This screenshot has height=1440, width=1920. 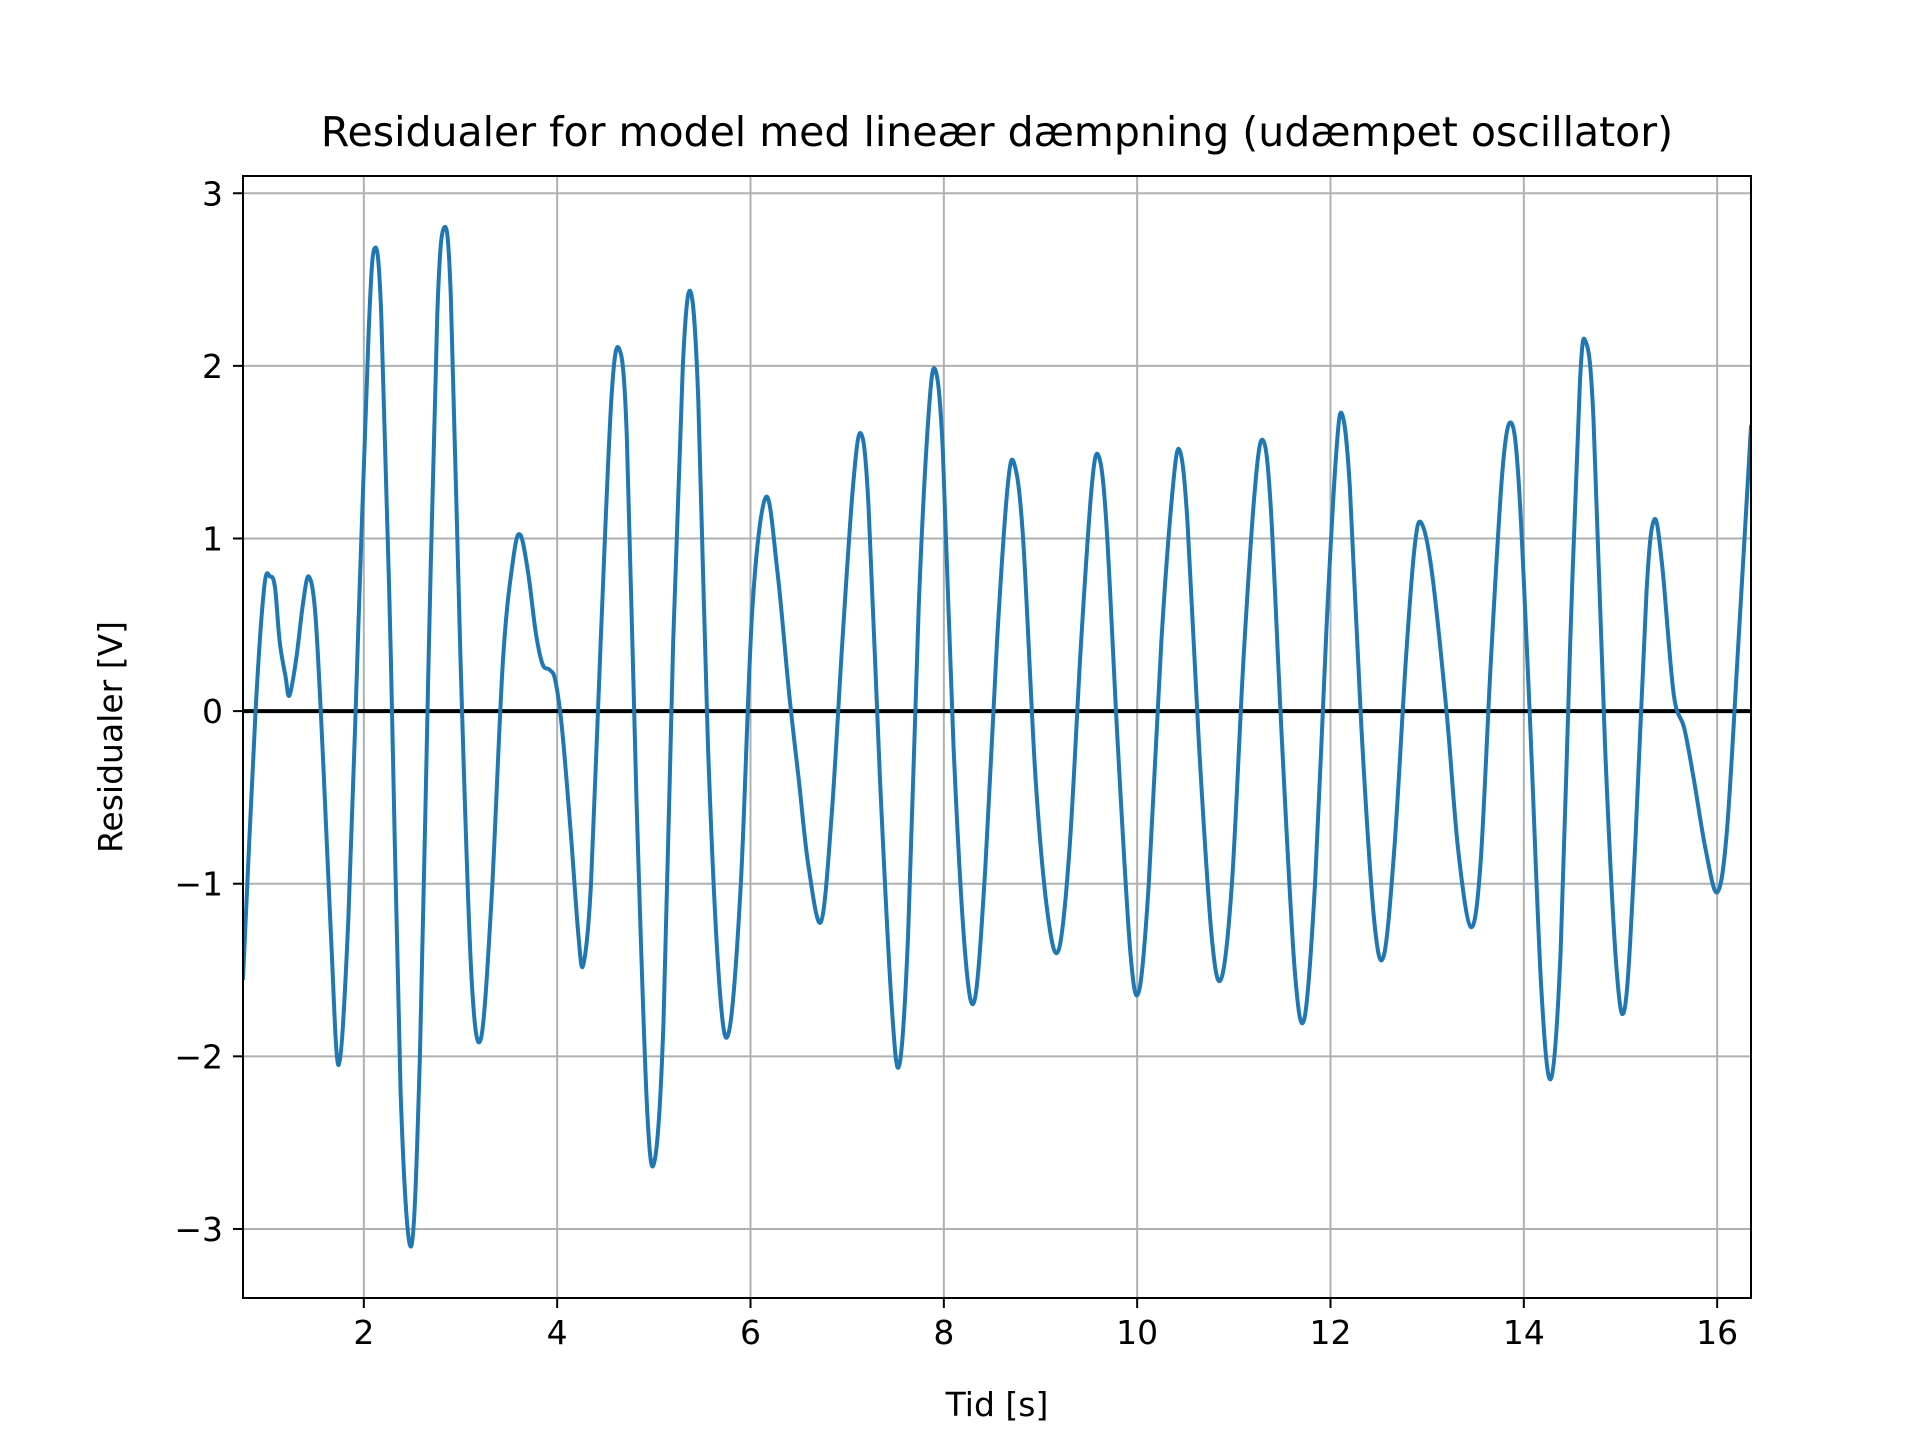 What do you see at coordinates (1524, 1332) in the screenshot?
I see `x-tick-label: 14` at bounding box center [1524, 1332].